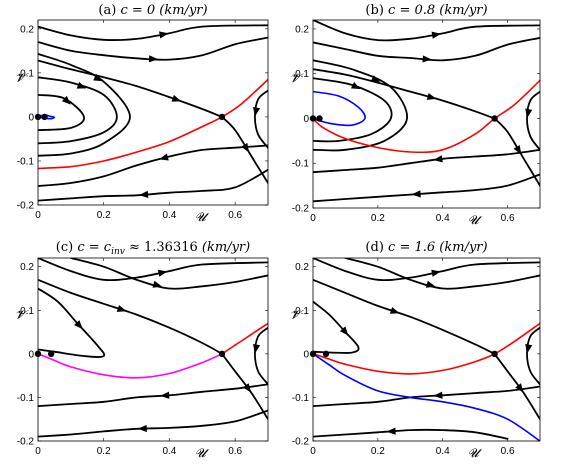 The height and width of the screenshot is (475, 572). What do you see at coordinates (152, 10) in the screenshot?
I see `panel-title: (a) c = 0 (km/yr)` at bounding box center [152, 10].